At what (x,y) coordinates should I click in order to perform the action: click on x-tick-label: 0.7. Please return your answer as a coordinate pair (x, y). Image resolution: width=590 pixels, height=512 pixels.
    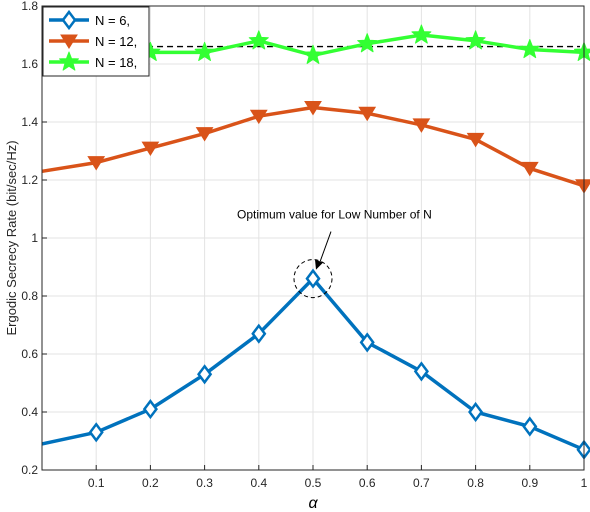
    Looking at the image, I should click on (421, 483).